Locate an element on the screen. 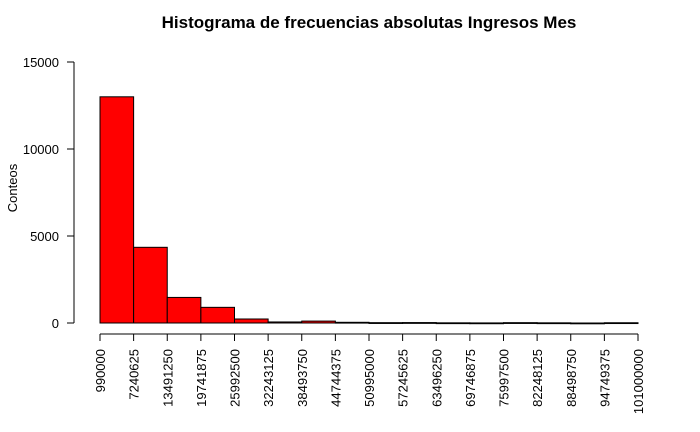  x-tick-label: 13491250 is located at coordinates (167, 378).